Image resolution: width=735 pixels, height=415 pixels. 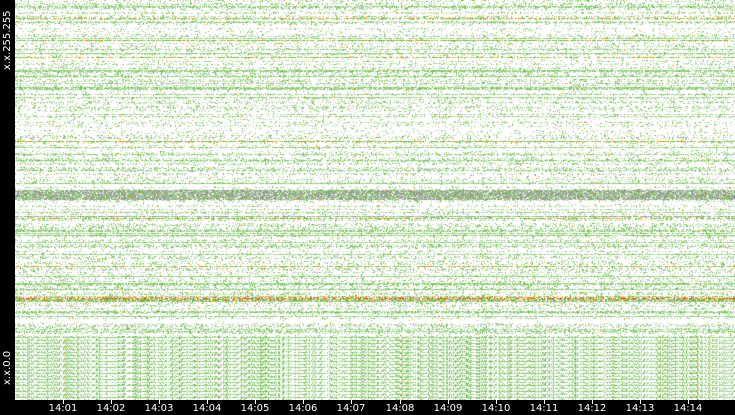 What do you see at coordinates (7, 40) in the screenshot?
I see `y-tick-label-top: x.x.255.255` at bounding box center [7, 40].